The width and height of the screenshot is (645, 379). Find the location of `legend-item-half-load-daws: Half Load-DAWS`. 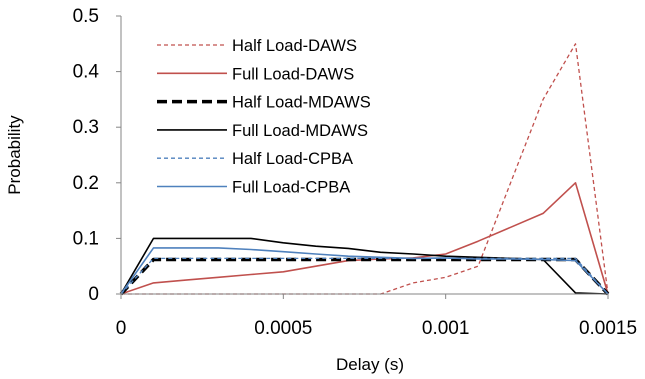

legend-item-half-load-daws: Half Load-DAWS is located at coordinates (257, 46).